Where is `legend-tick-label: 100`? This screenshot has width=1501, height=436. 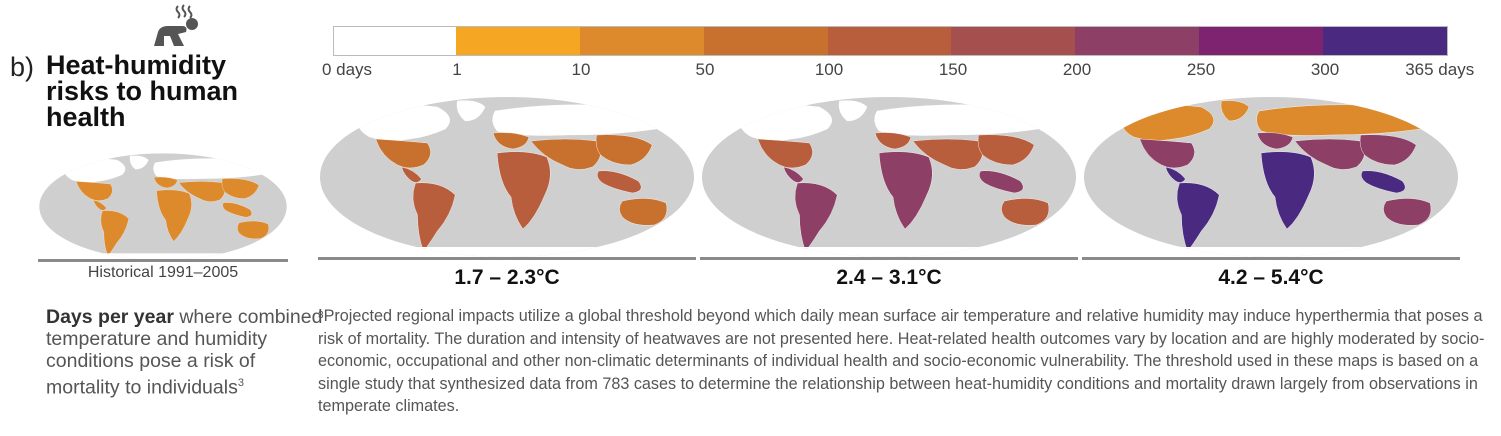
legend-tick-label: 100 is located at coordinates (829, 69).